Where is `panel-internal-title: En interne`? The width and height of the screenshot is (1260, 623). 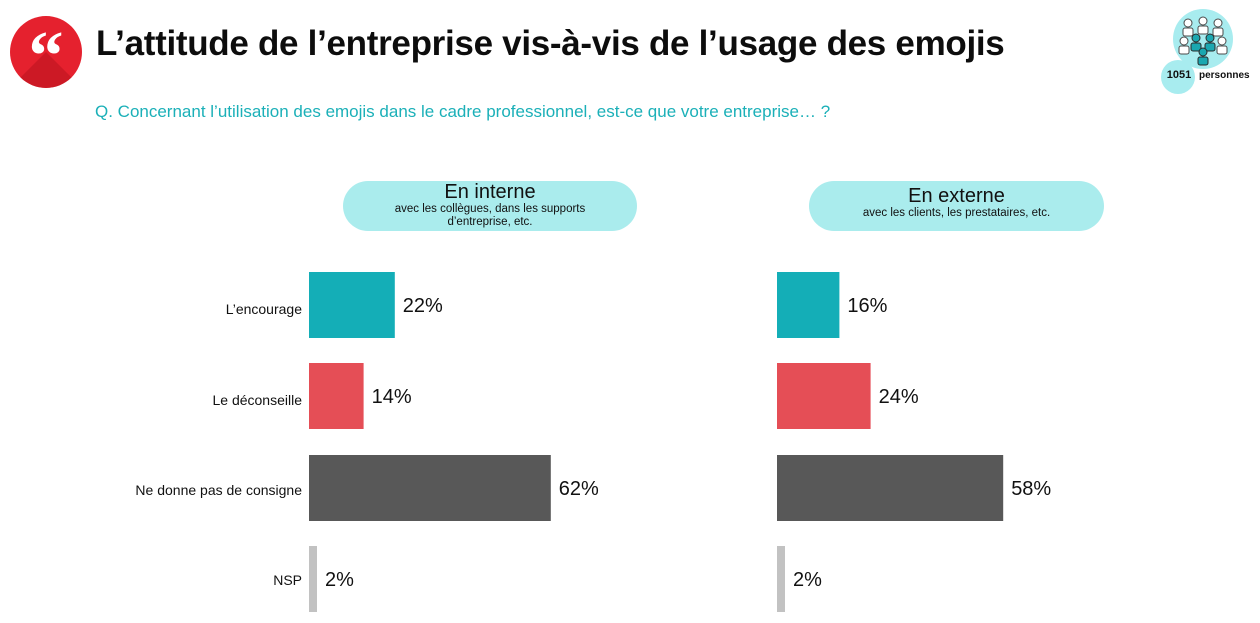
panel-internal-title: En interne is located at coordinates (490, 192).